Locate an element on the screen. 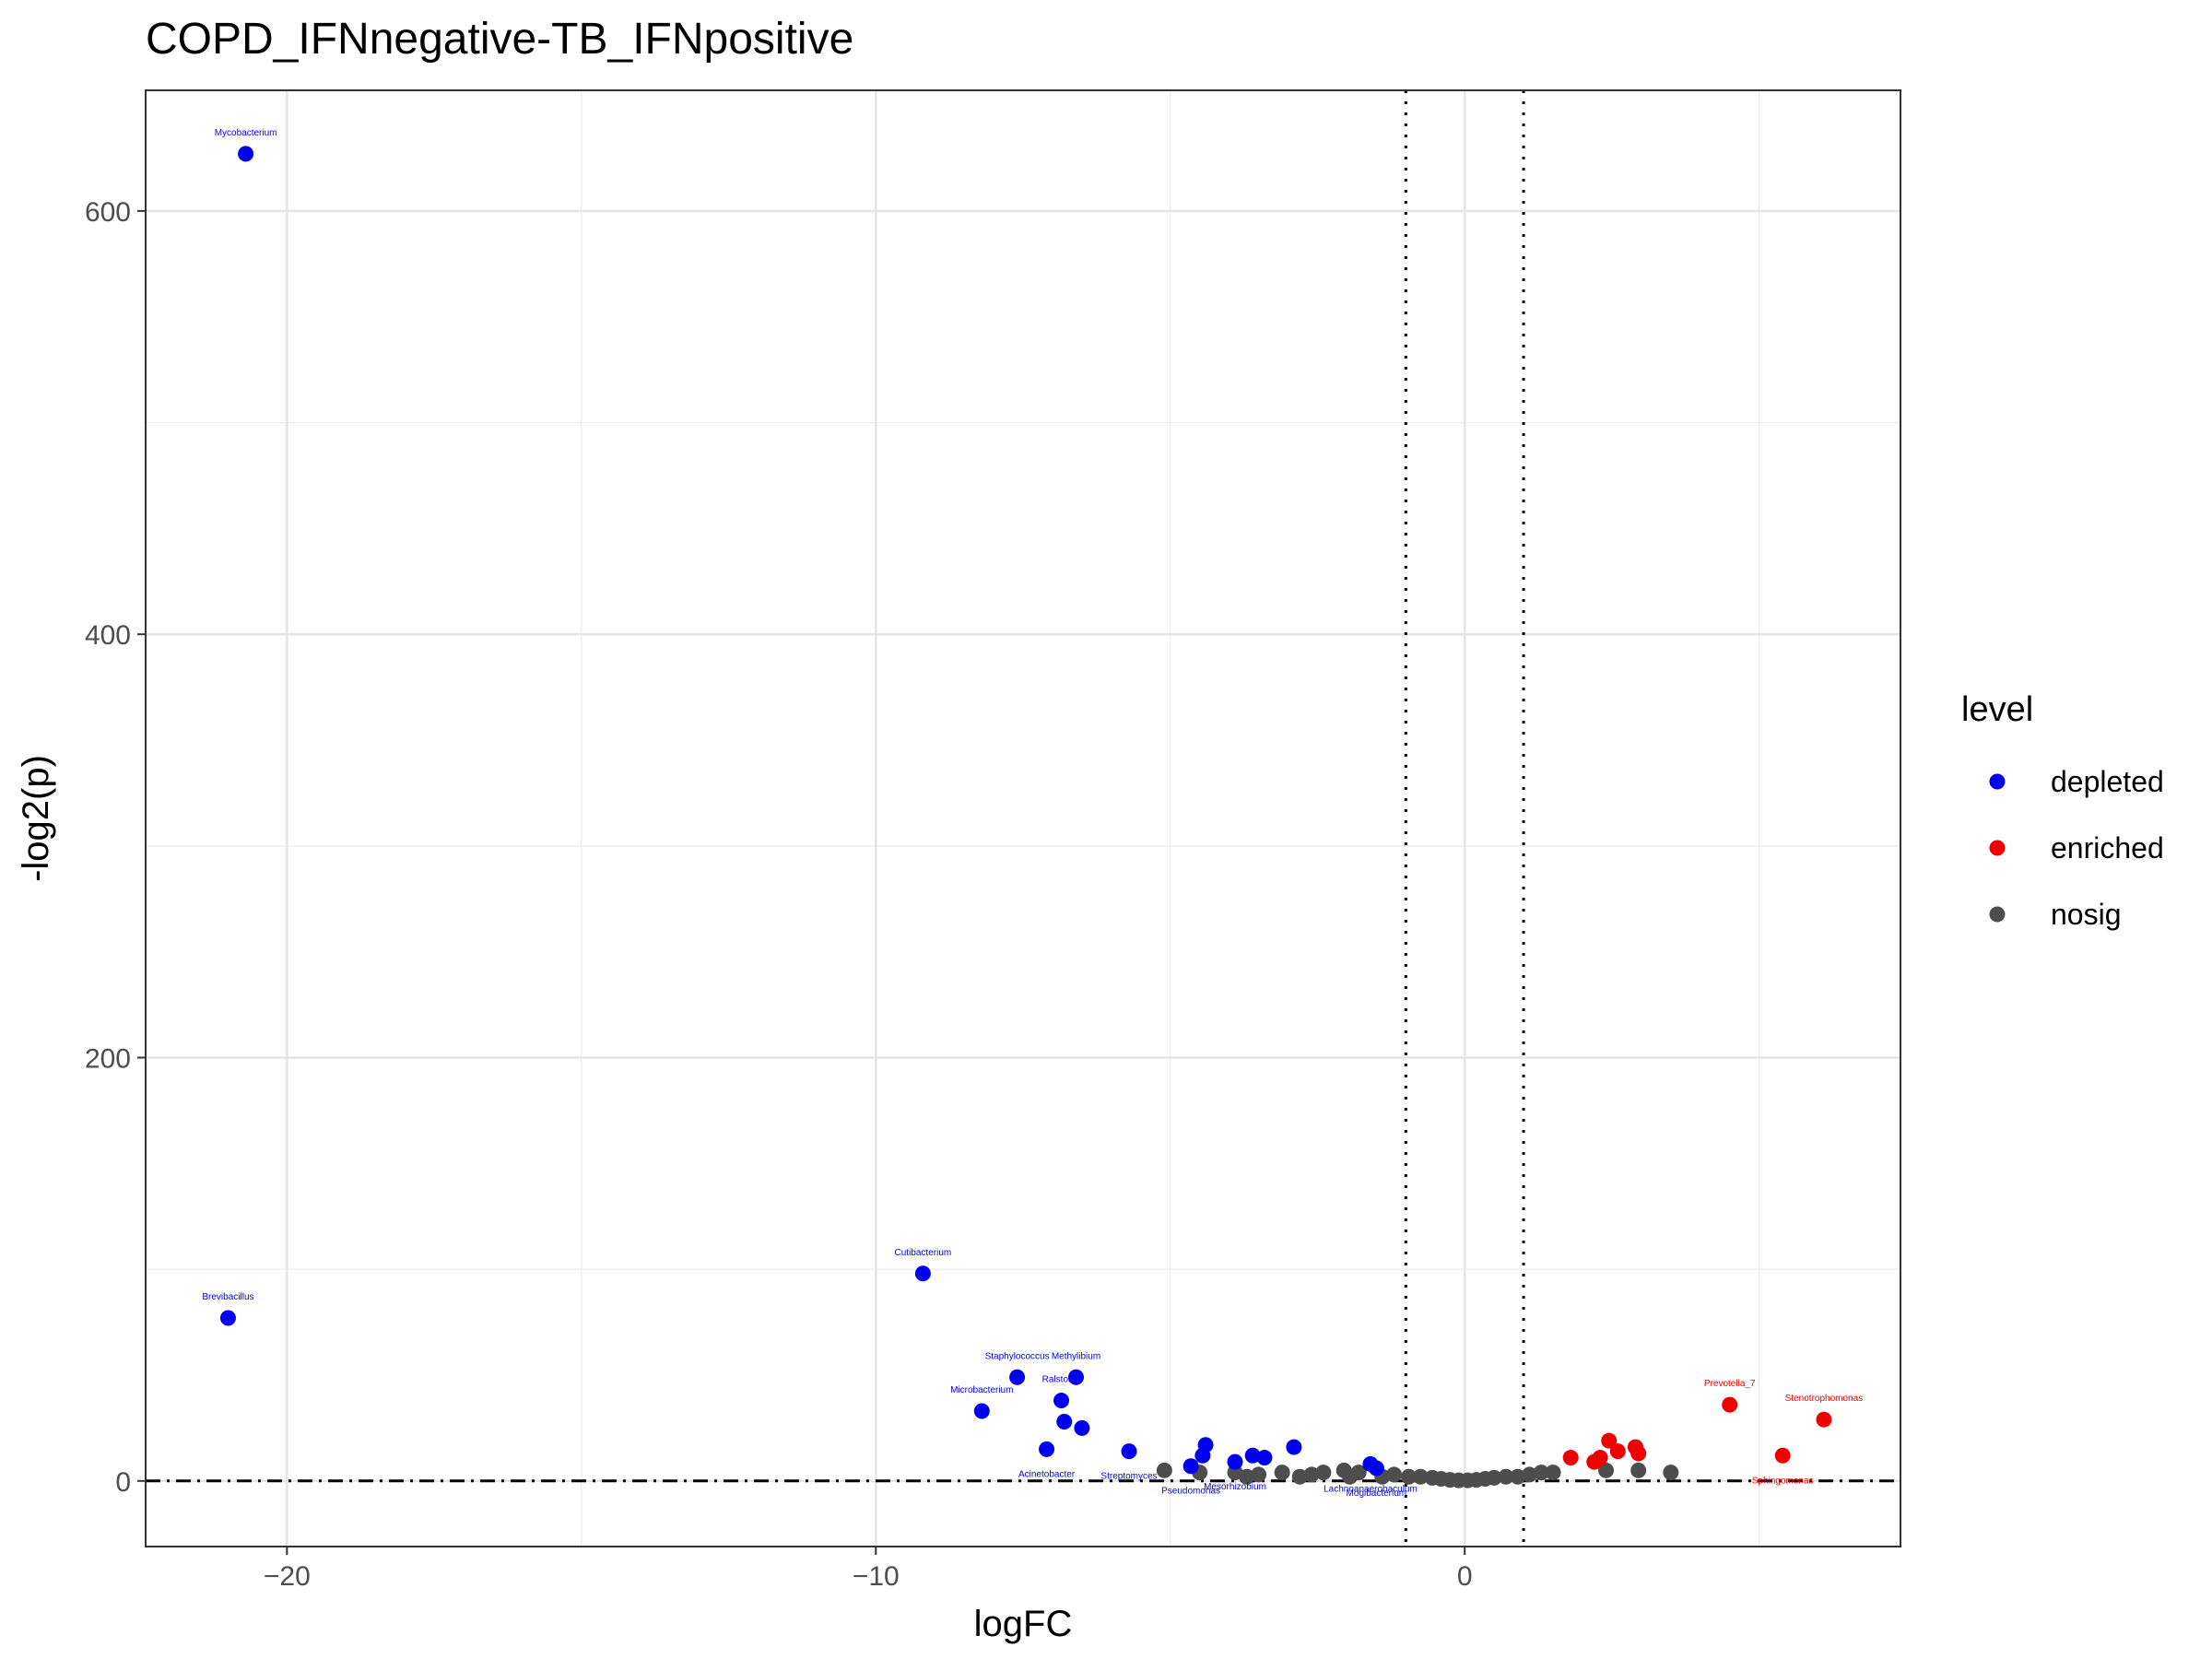  x-axis-title: logFC is located at coordinates (1023, 1624).